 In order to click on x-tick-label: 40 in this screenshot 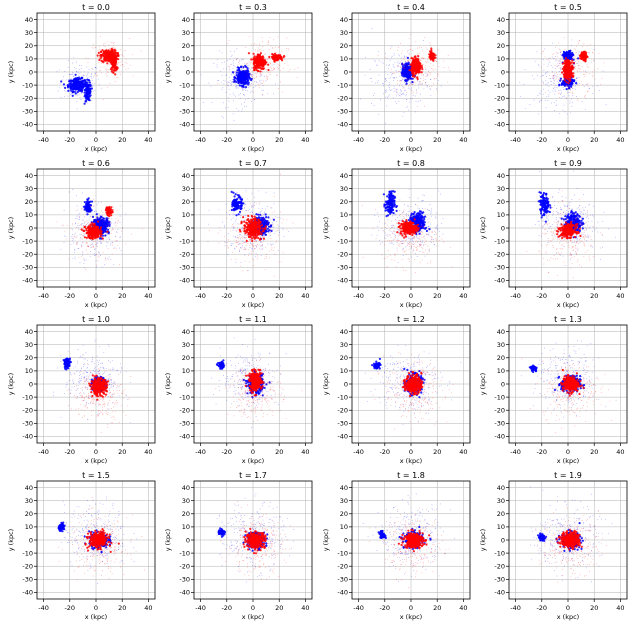, I will do `click(305, 140)`.